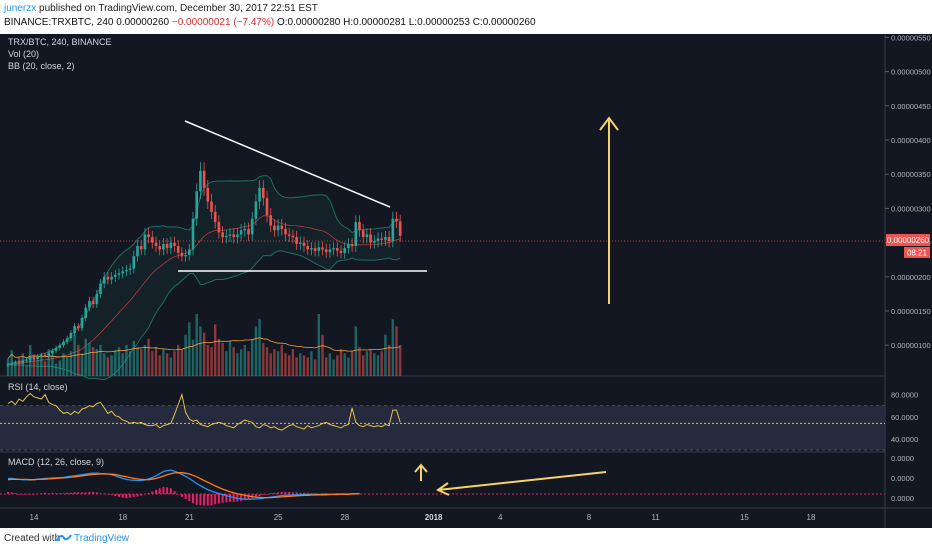 Image resolution: width=932 pixels, height=550 pixels. Describe the element at coordinates (41, 66) in the screenshot. I see `legend-bb: BB (20, close, 2)` at that location.